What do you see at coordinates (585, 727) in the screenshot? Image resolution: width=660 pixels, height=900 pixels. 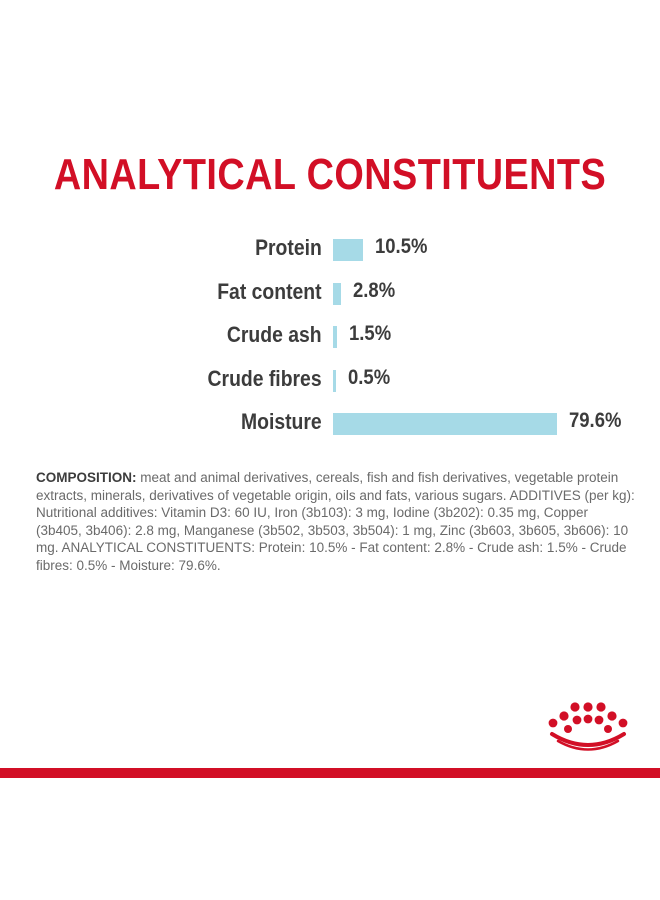 I see `royal-canin-crown-icon` at bounding box center [585, 727].